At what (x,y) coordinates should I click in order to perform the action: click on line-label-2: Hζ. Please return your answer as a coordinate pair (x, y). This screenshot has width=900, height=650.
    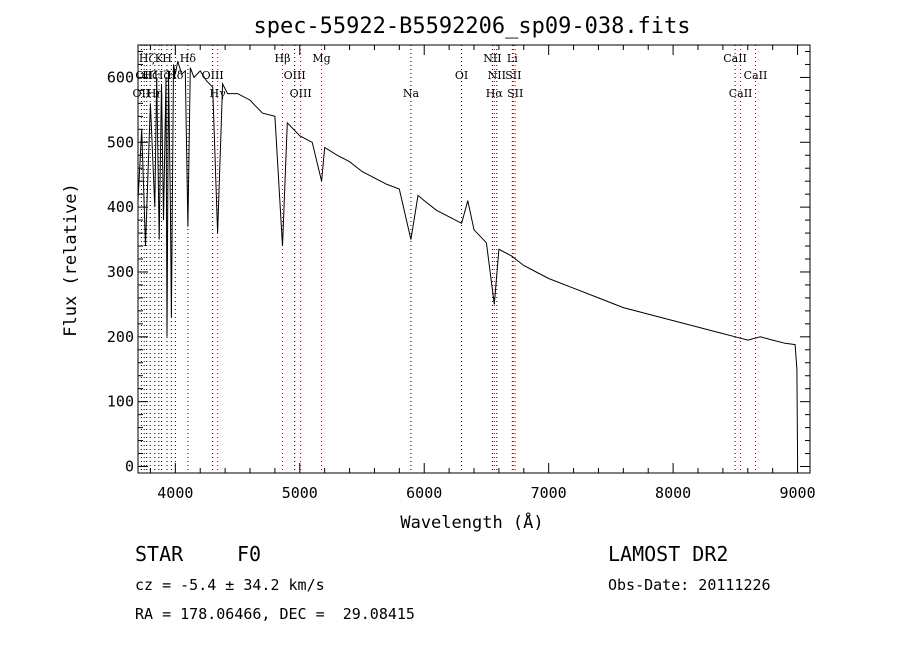
    Looking at the image, I should click on (147, 58).